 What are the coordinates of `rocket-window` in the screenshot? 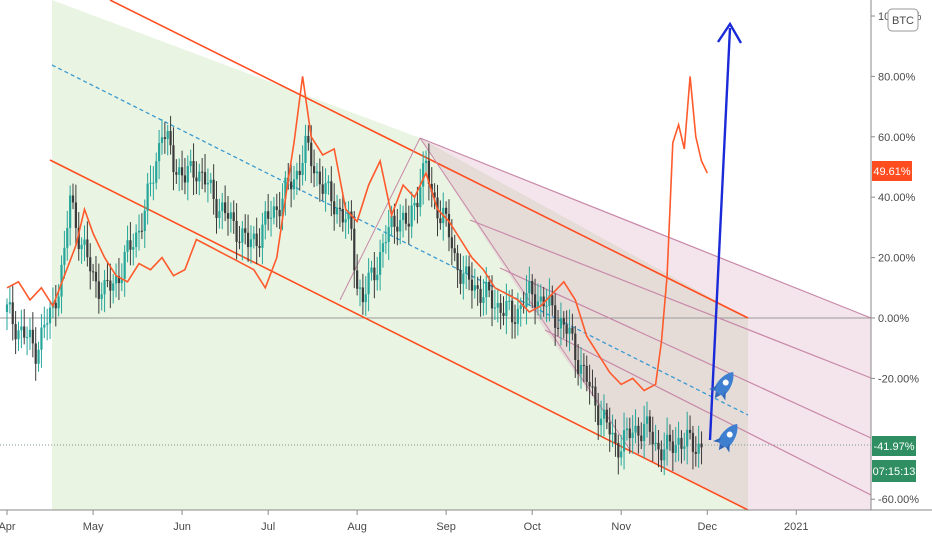 It's located at (729, 434).